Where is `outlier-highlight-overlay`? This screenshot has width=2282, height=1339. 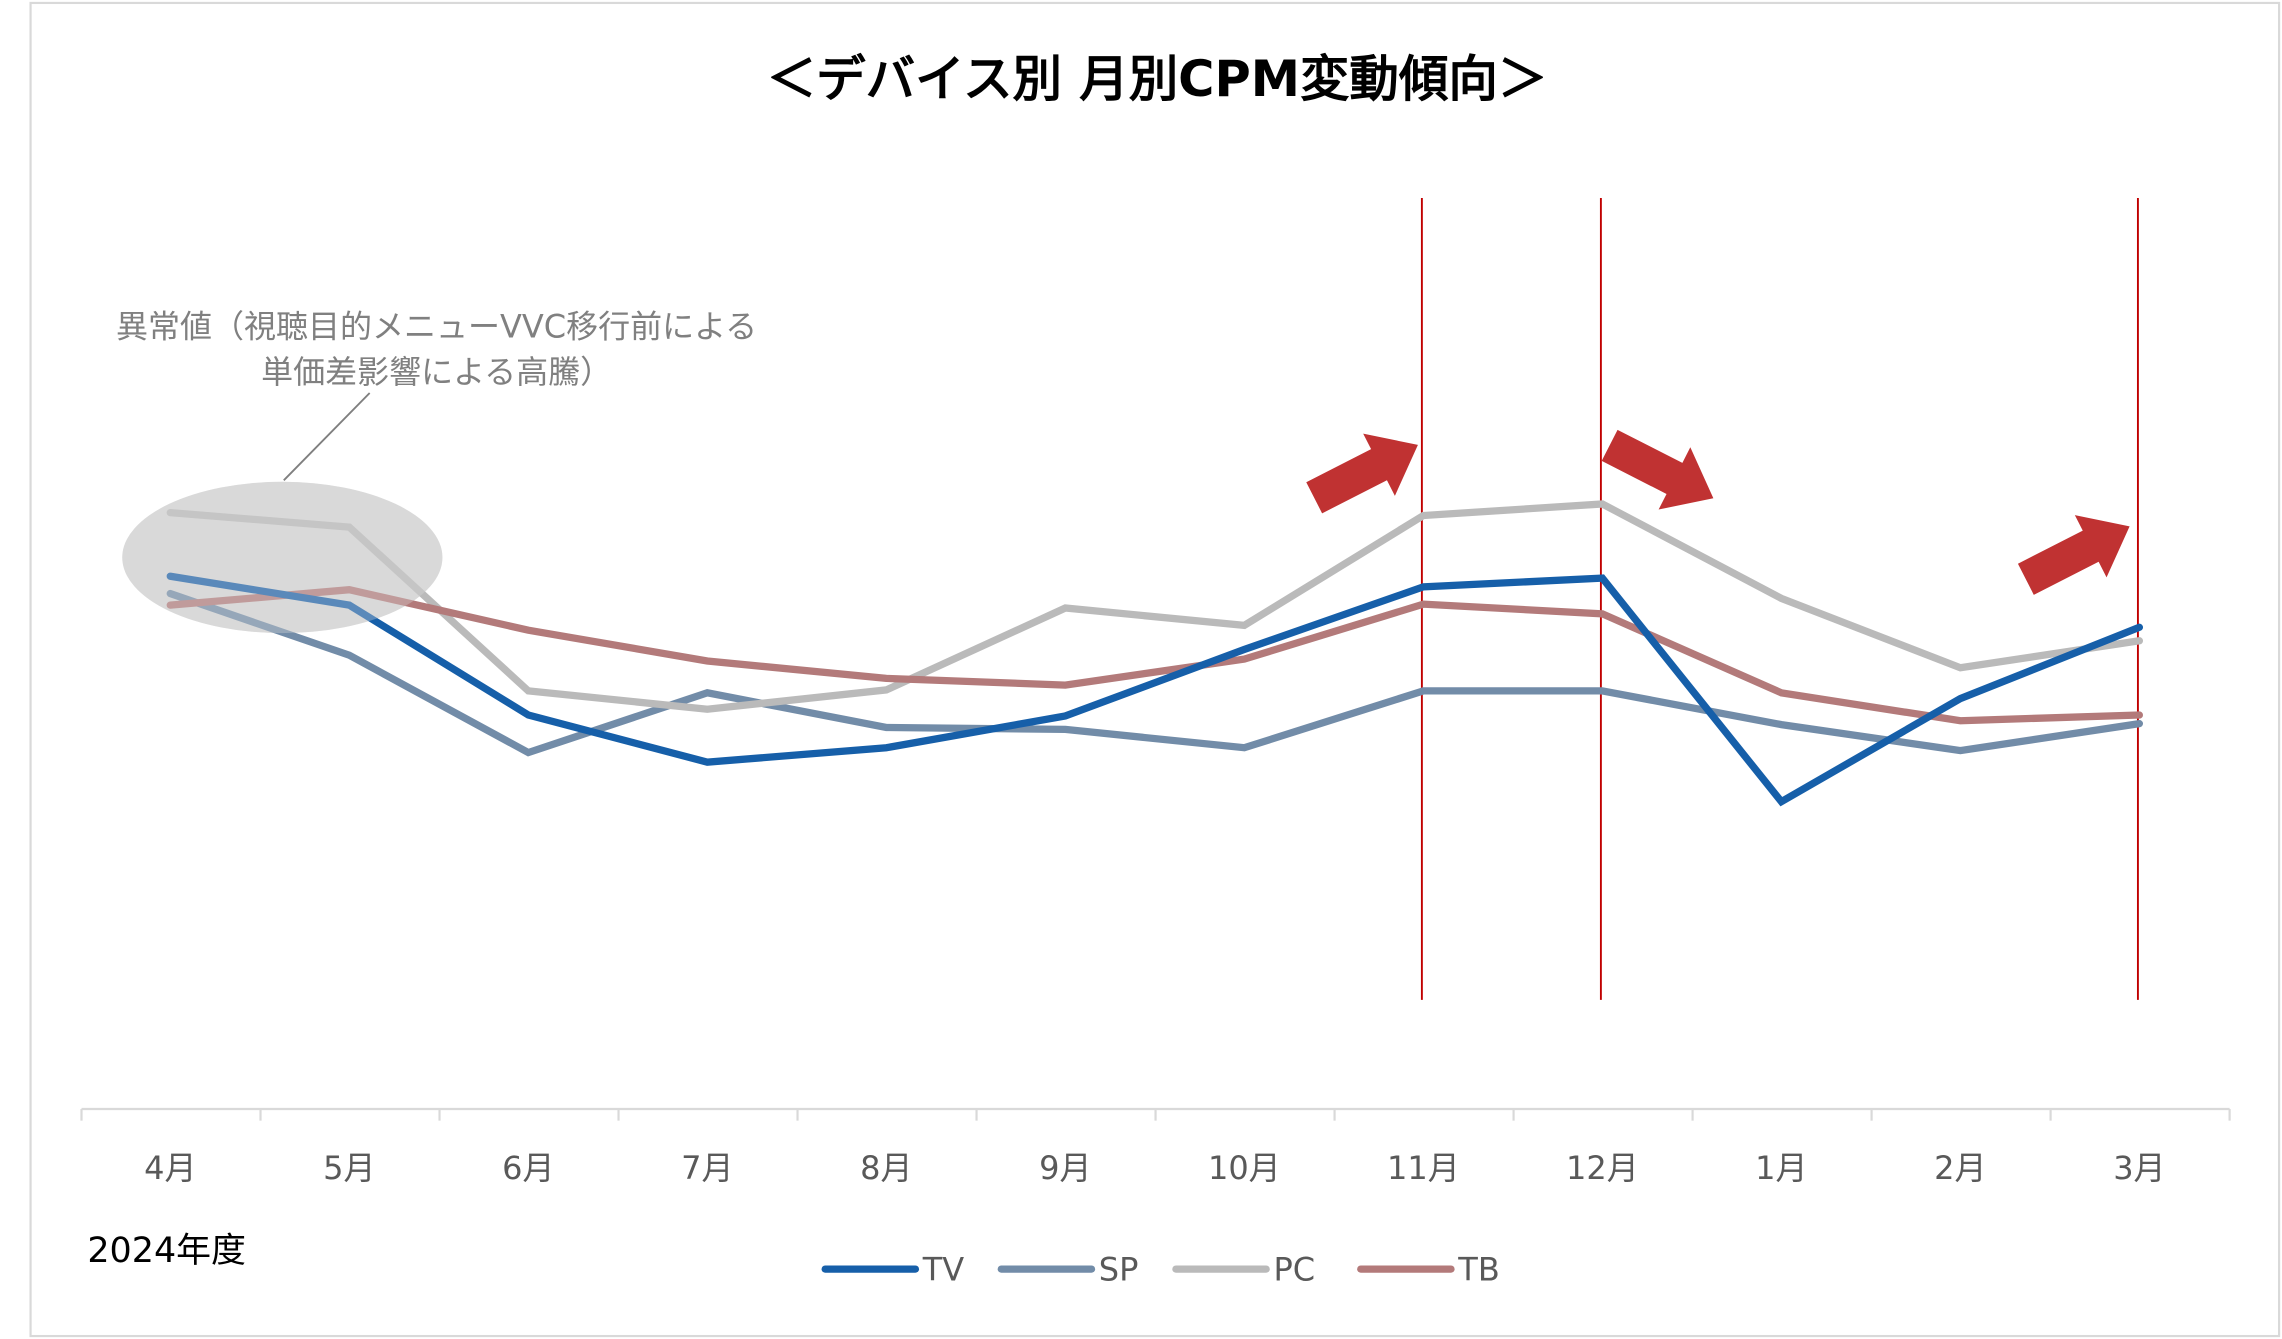 outlier-highlight-overlay is located at coordinates (282, 557).